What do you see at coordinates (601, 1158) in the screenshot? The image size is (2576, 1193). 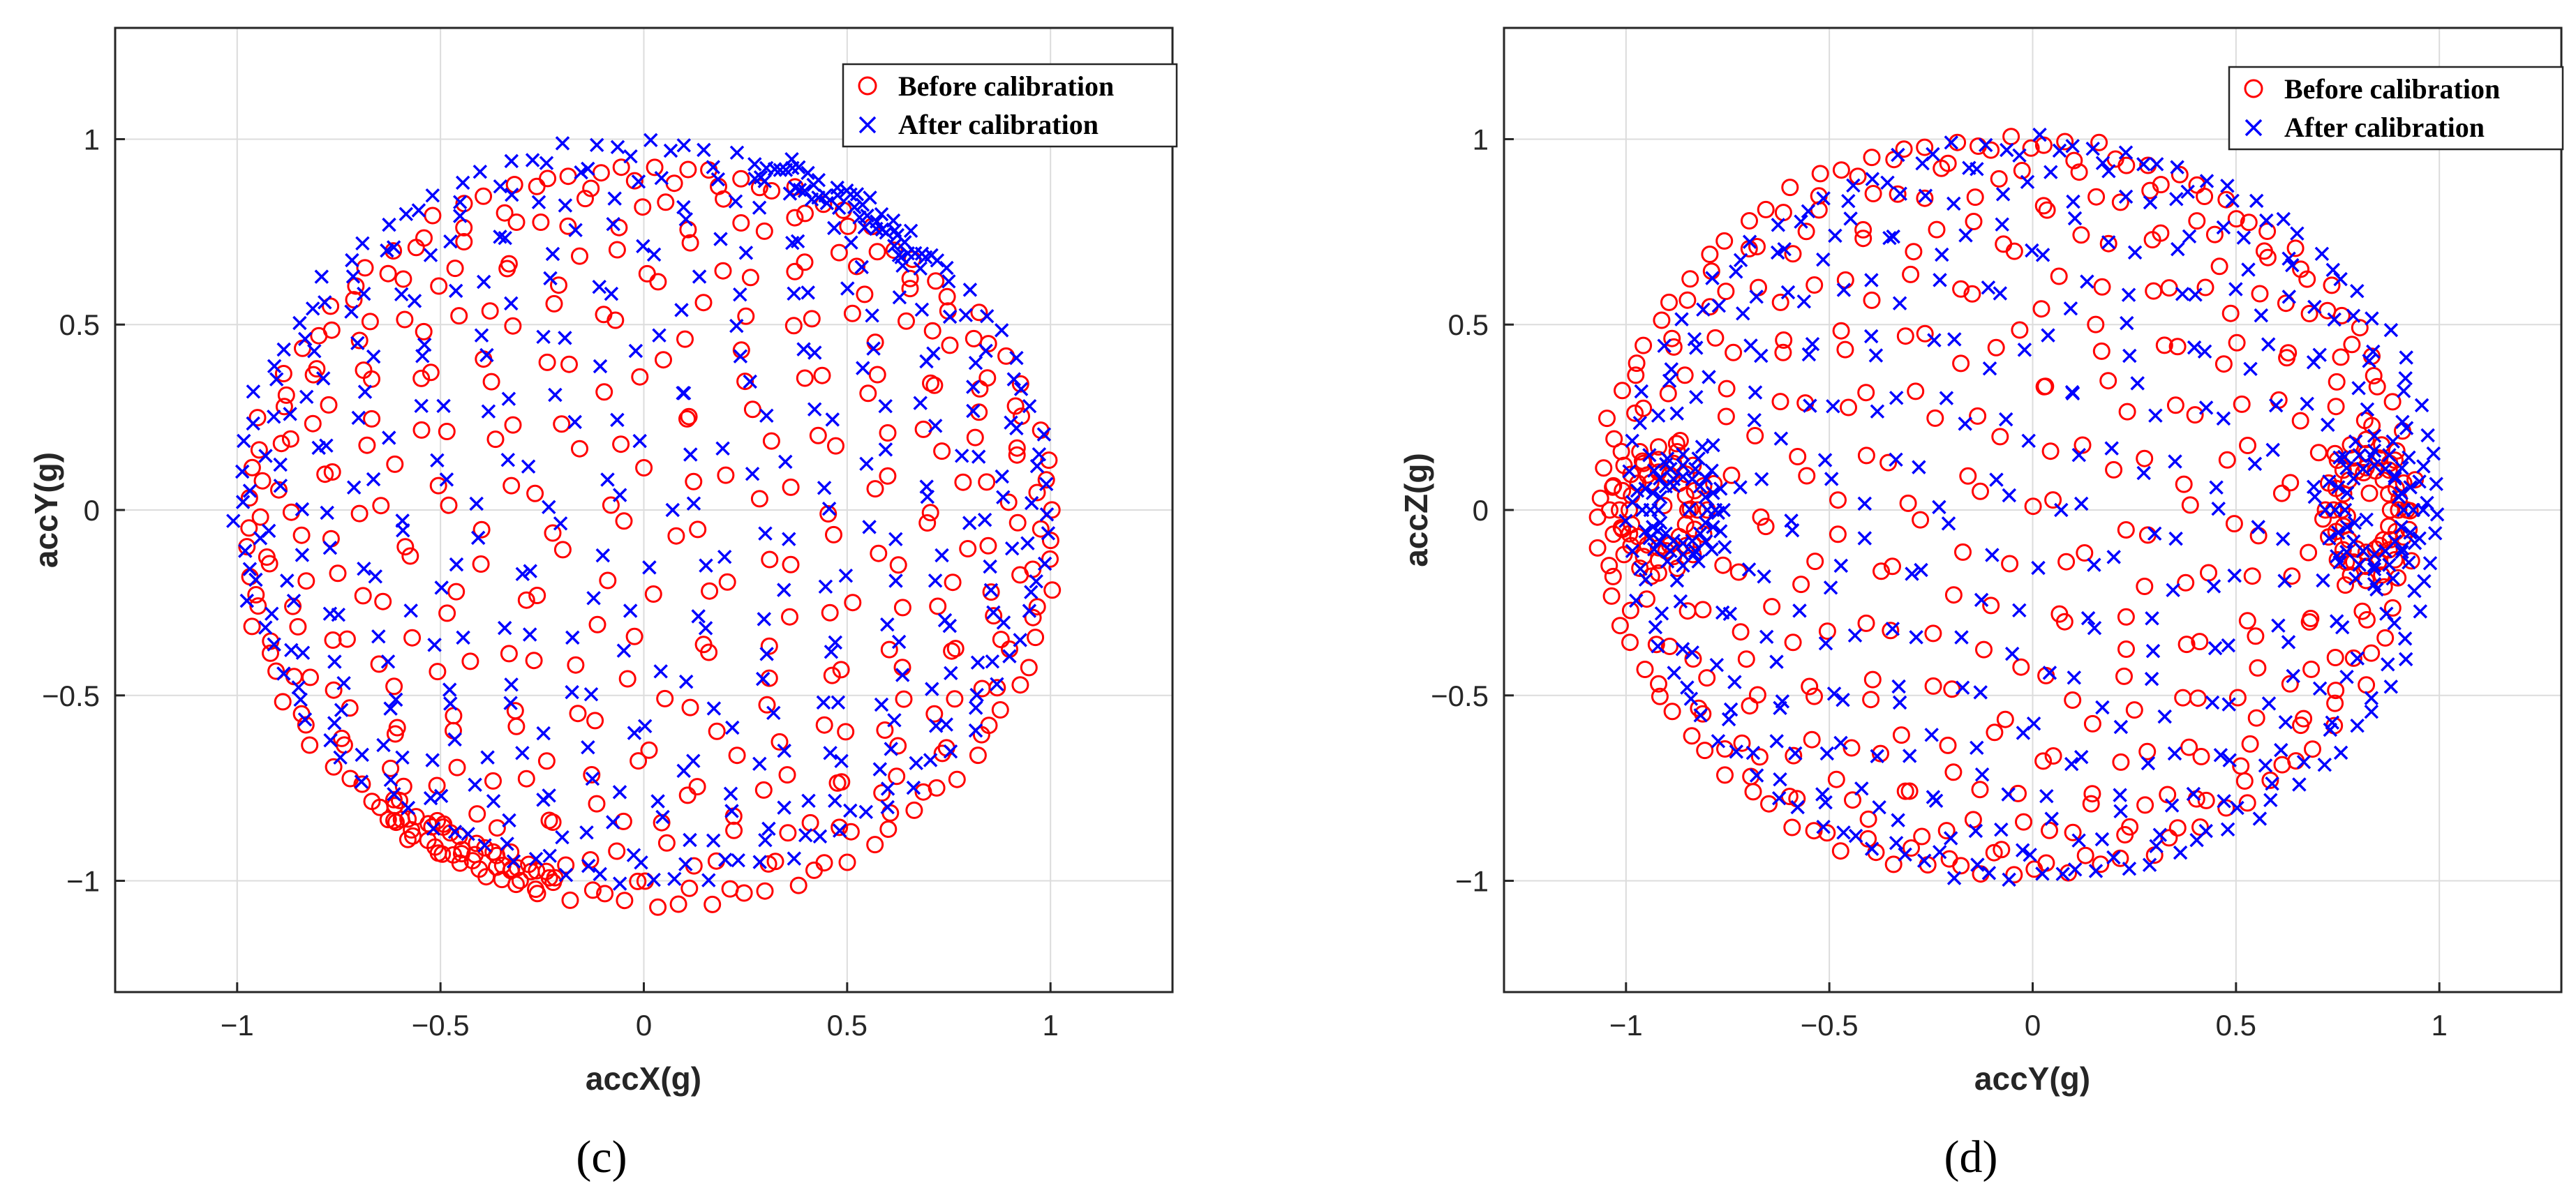 I see `panel-label-c: (c)` at bounding box center [601, 1158].